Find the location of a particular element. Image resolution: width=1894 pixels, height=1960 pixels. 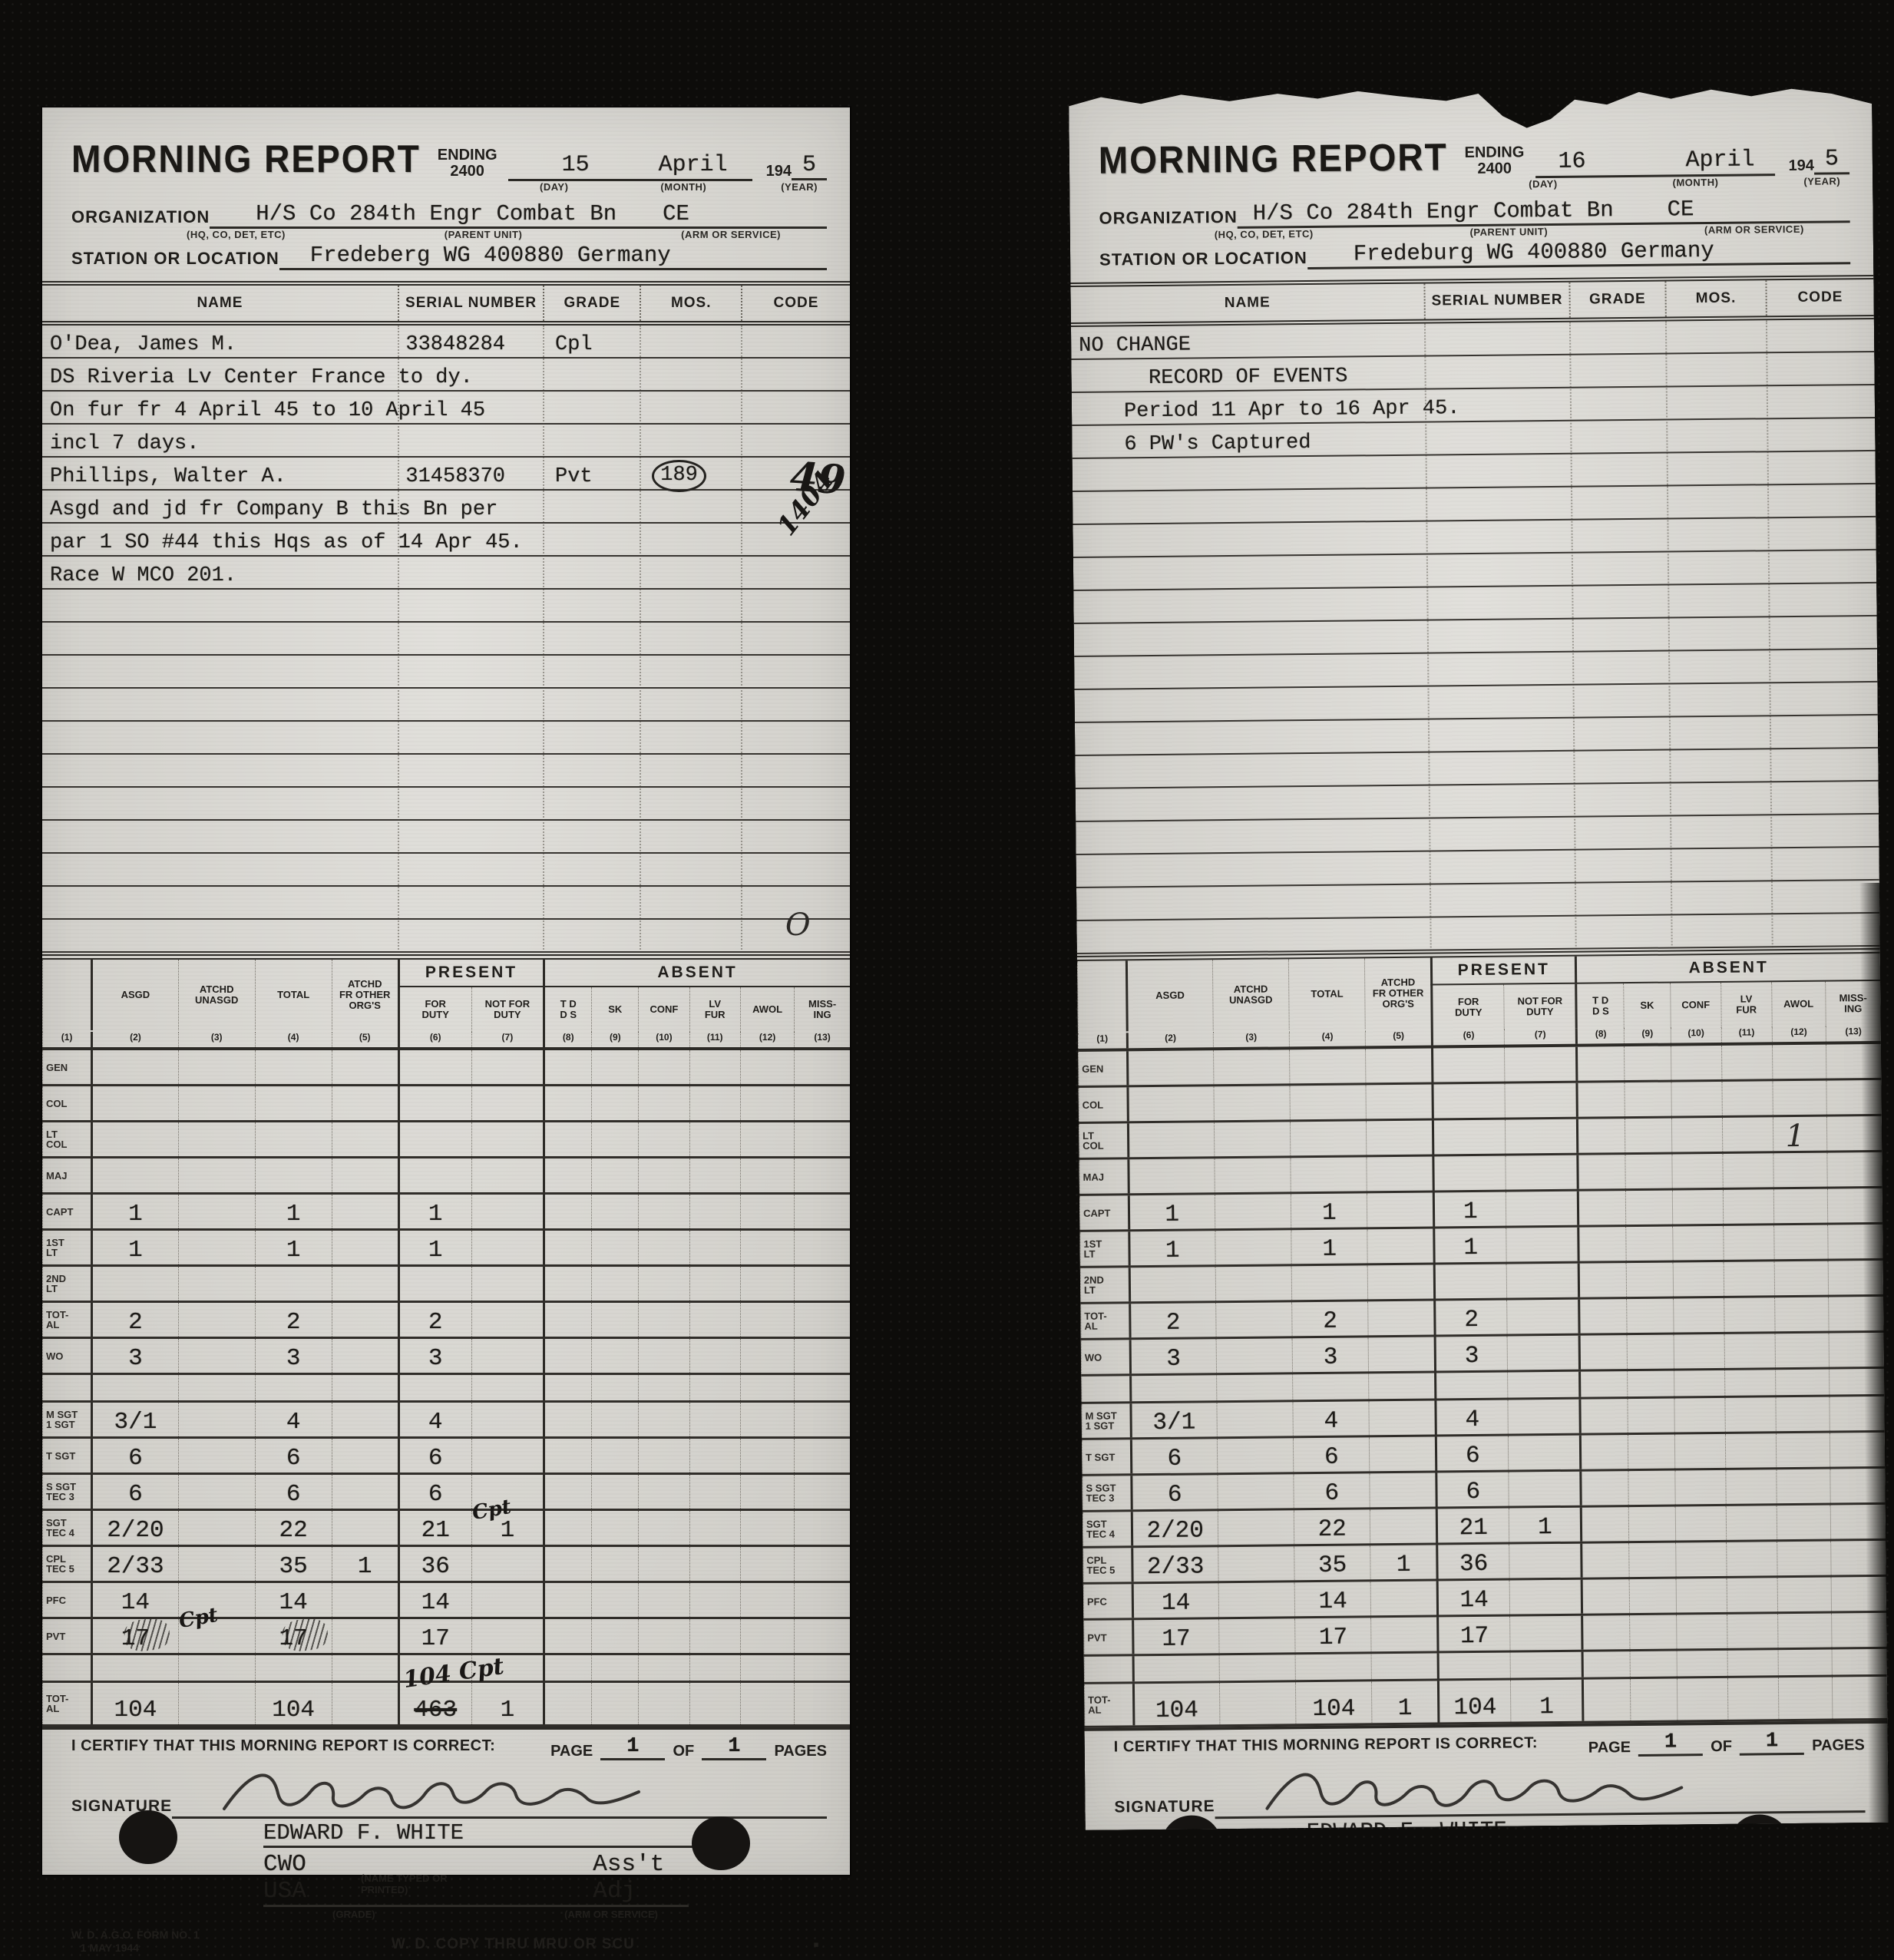

strength-cell-asgd: 2/20 is located at coordinates (1174, 1528).